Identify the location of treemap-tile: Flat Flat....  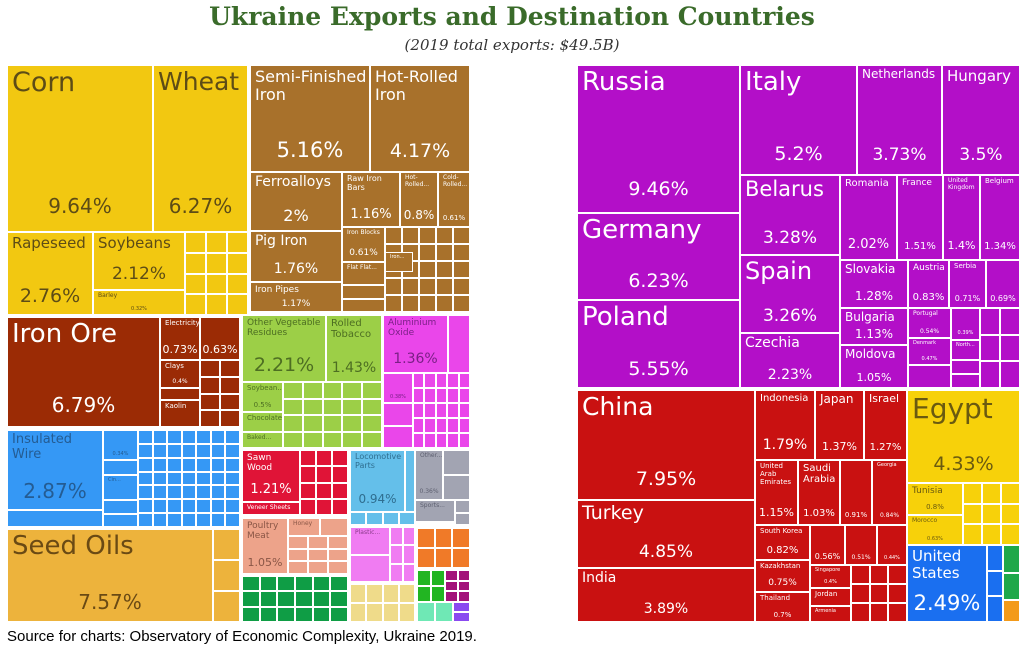
(363, 273).